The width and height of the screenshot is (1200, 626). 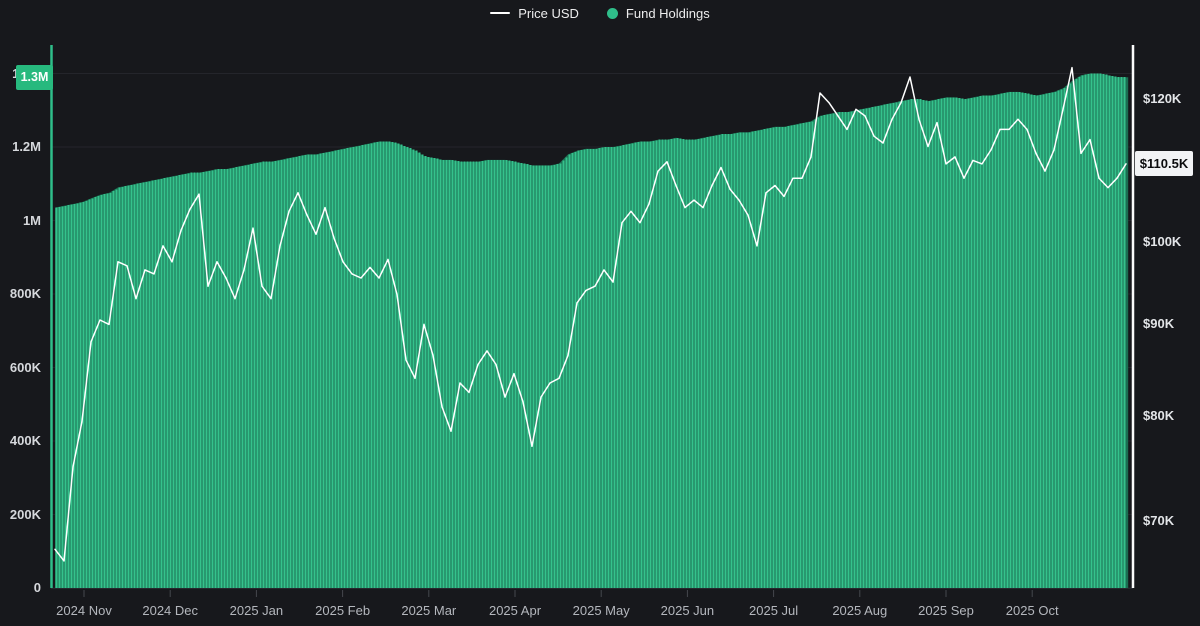 What do you see at coordinates (667, 13) in the screenshot?
I see `legend-holdings-label: Fund Holdings` at bounding box center [667, 13].